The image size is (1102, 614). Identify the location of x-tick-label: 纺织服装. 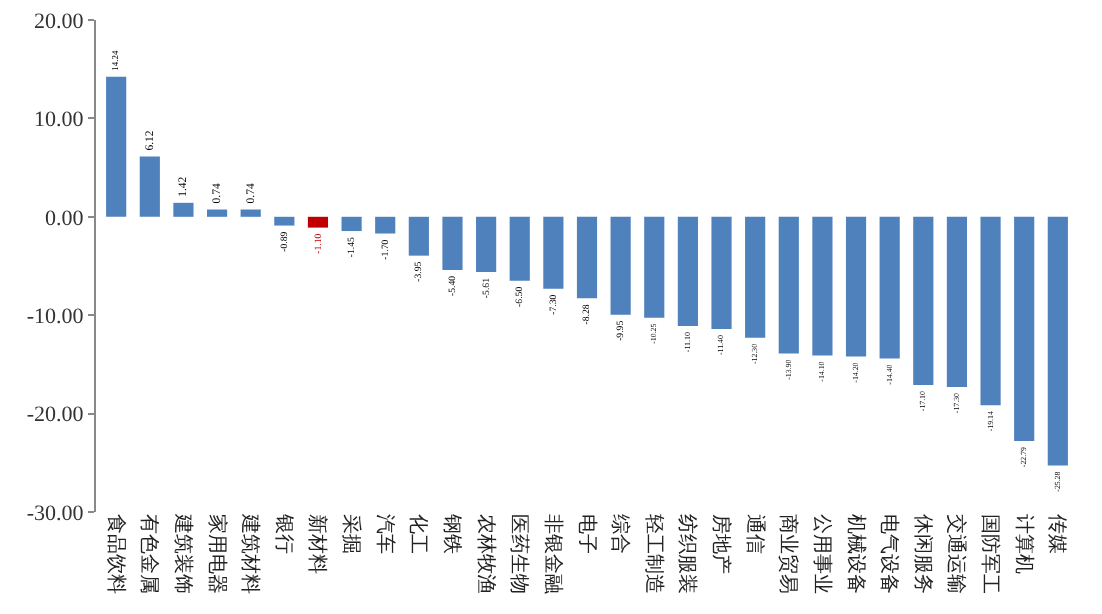
(687, 554).